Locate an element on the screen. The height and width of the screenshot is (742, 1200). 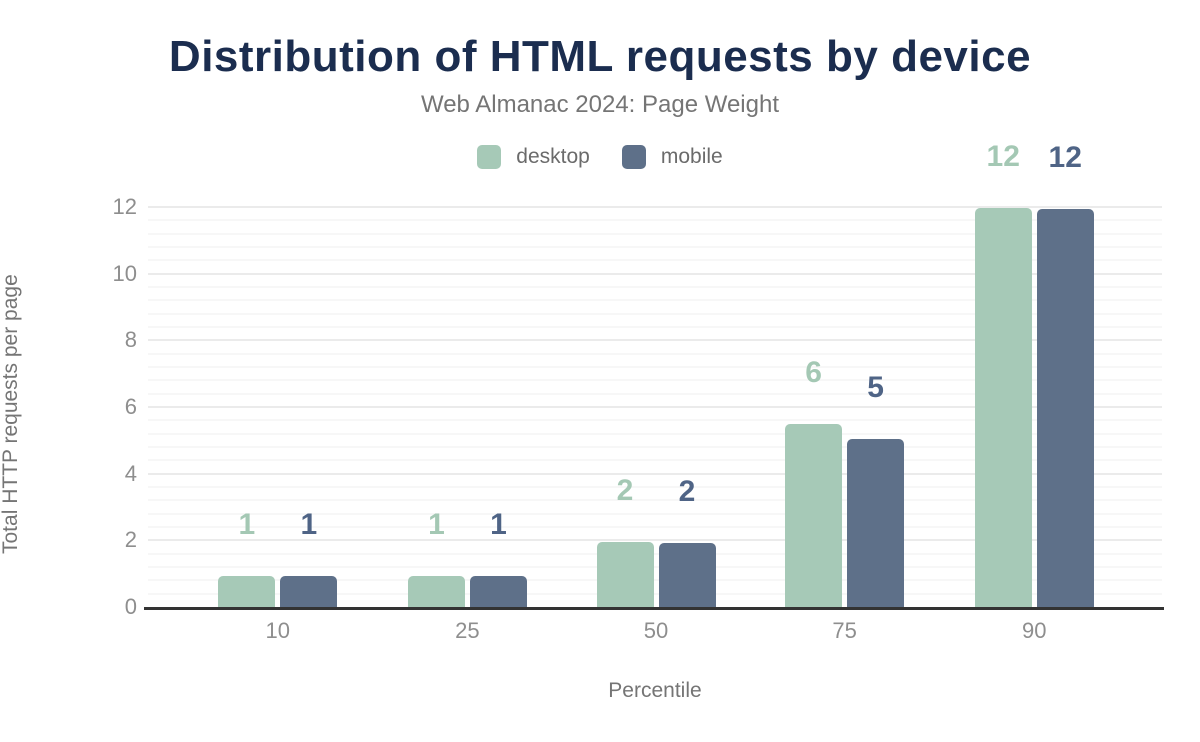
x-tick-label: 50 is located at coordinates (656, 630).